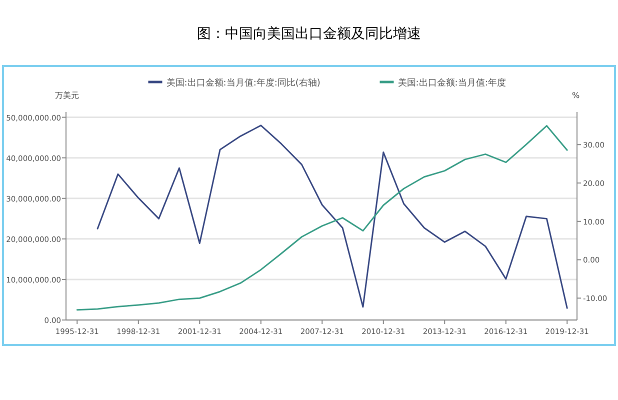  I want to click on y2-axis-title: %, so click(576, 95).